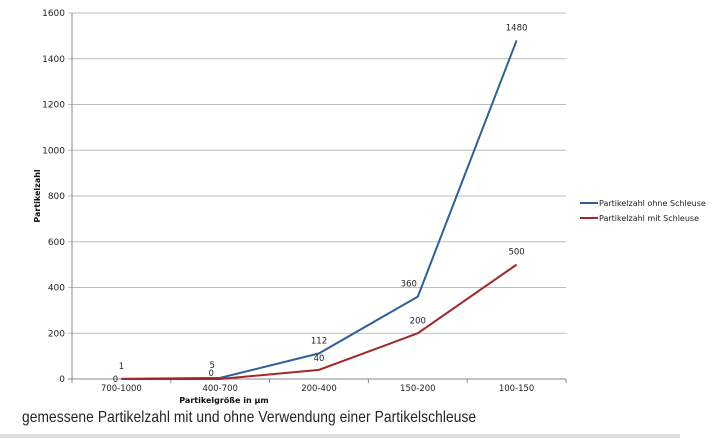  What do you see at coordinates (418, 321) in the screenshot?
I see `data-label: 200` at bounding box center [418, 321].